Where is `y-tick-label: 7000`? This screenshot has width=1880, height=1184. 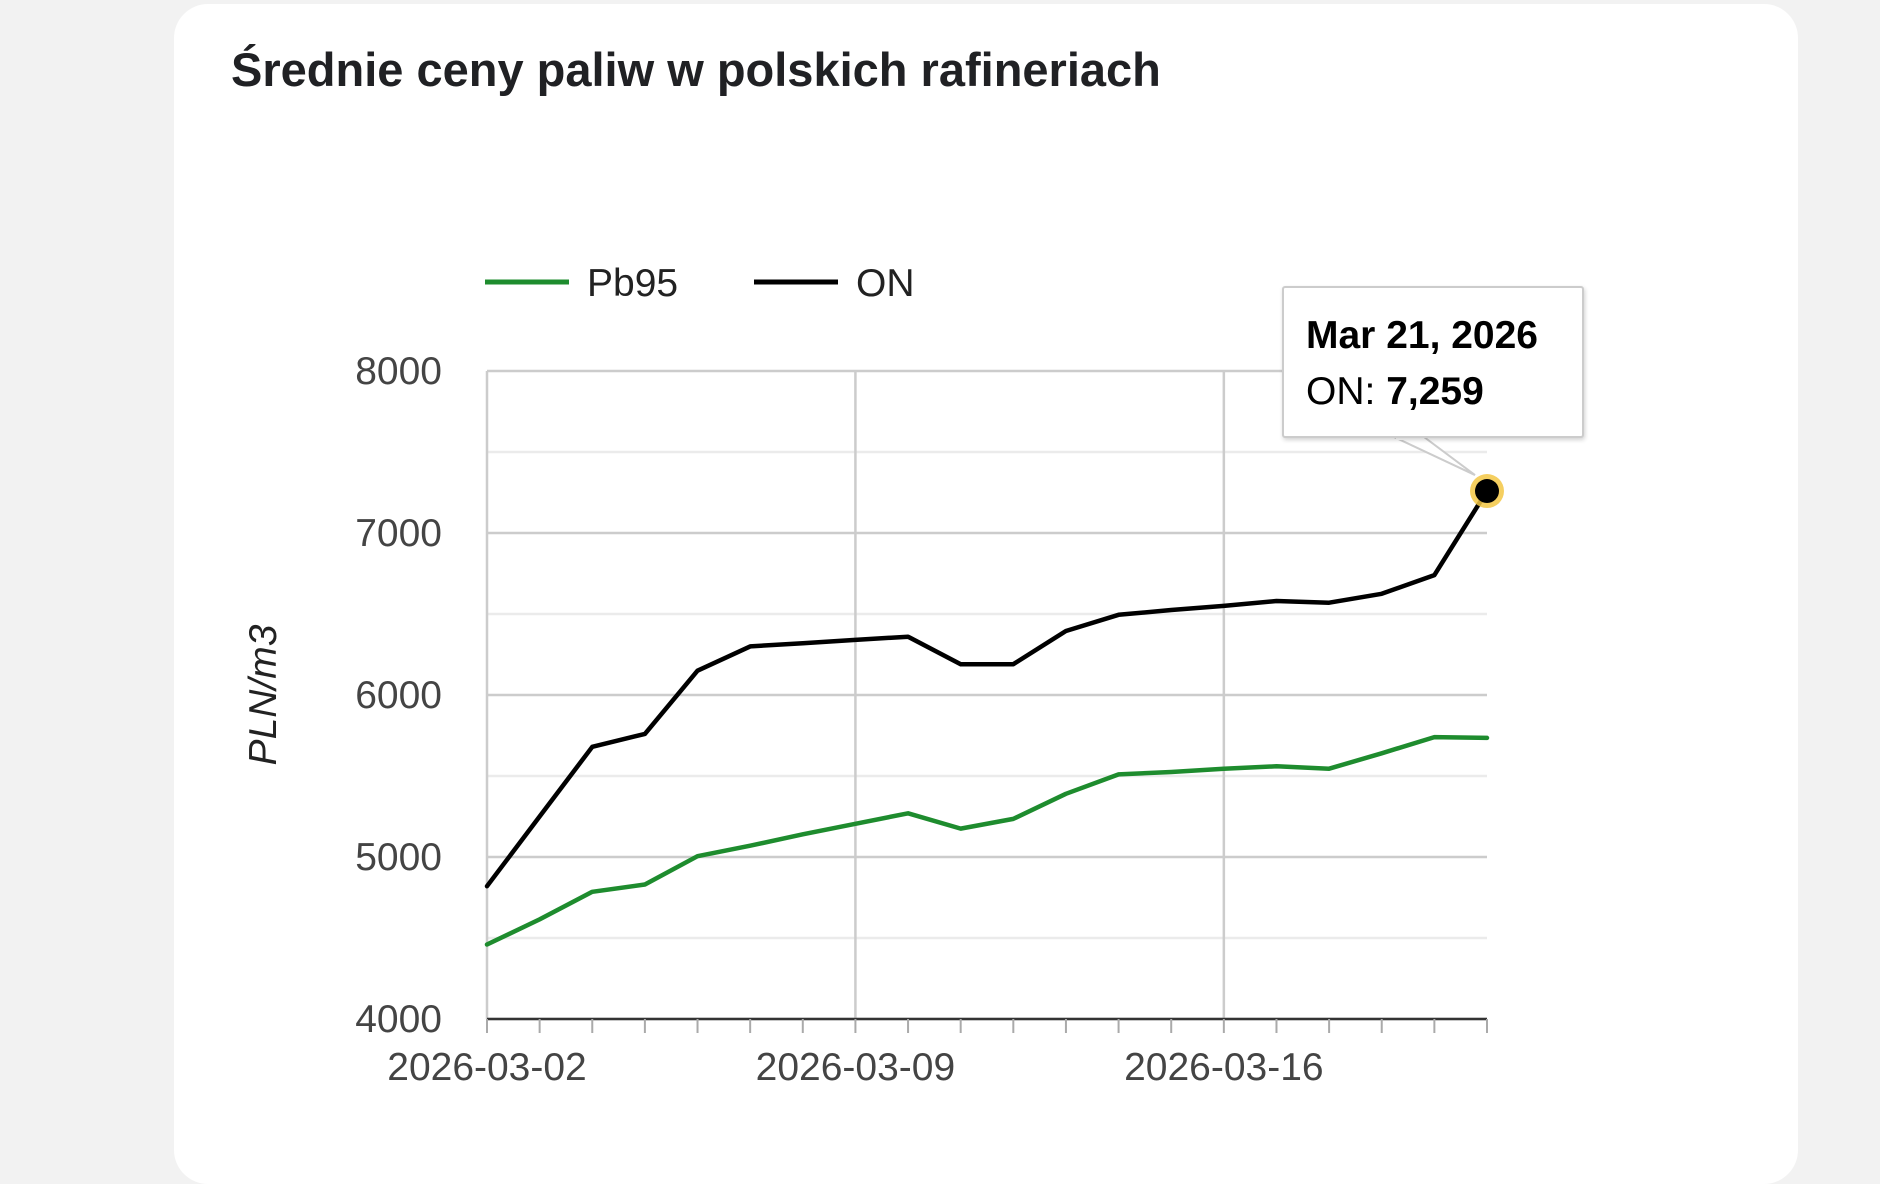 y-tick-label: 7000 is located at coordinates (398, 533).